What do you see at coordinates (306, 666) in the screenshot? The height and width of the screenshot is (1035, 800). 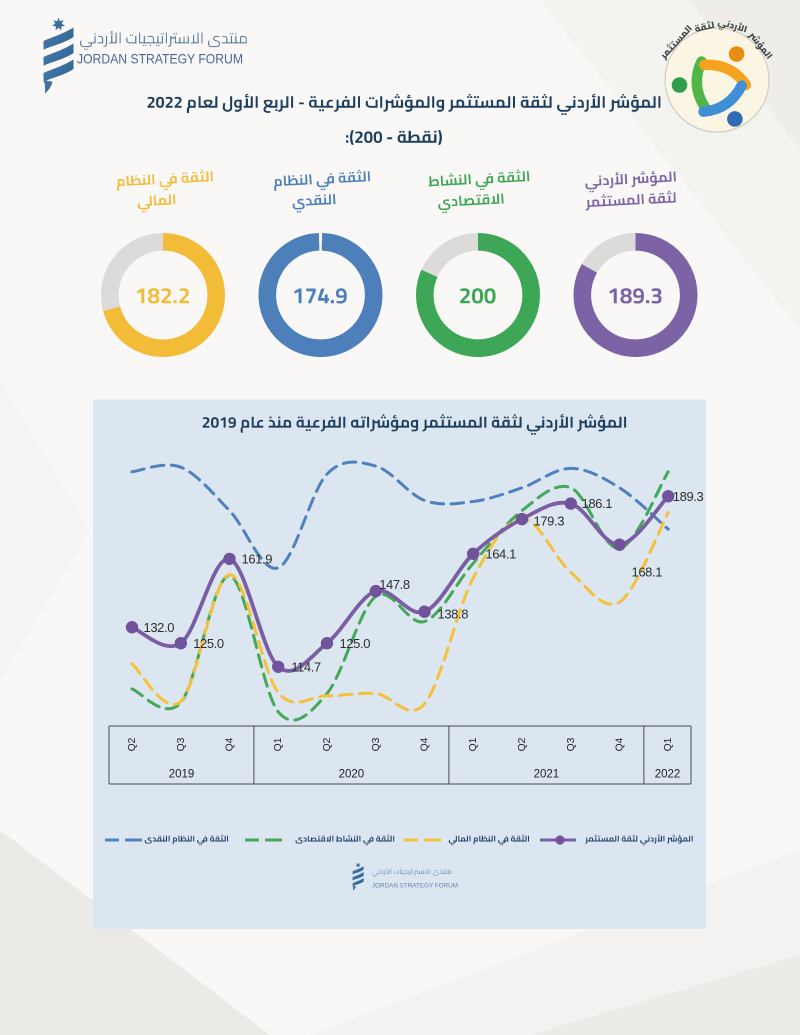 I see `svg-text: 114.7` at bounding box center [306, 666].